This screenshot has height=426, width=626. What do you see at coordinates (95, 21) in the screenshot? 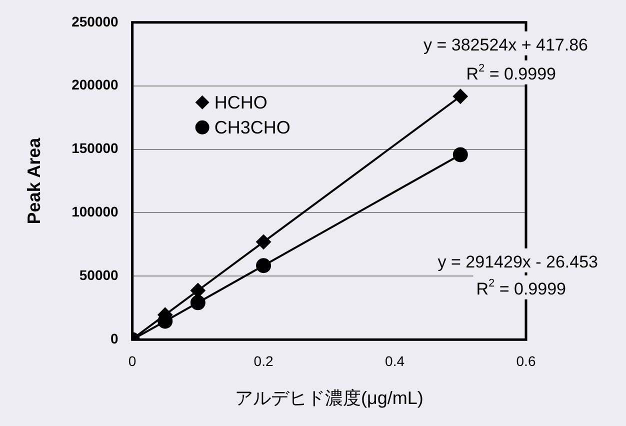
I see `y-tick-label: 250000` at bounding box center [95, 21].